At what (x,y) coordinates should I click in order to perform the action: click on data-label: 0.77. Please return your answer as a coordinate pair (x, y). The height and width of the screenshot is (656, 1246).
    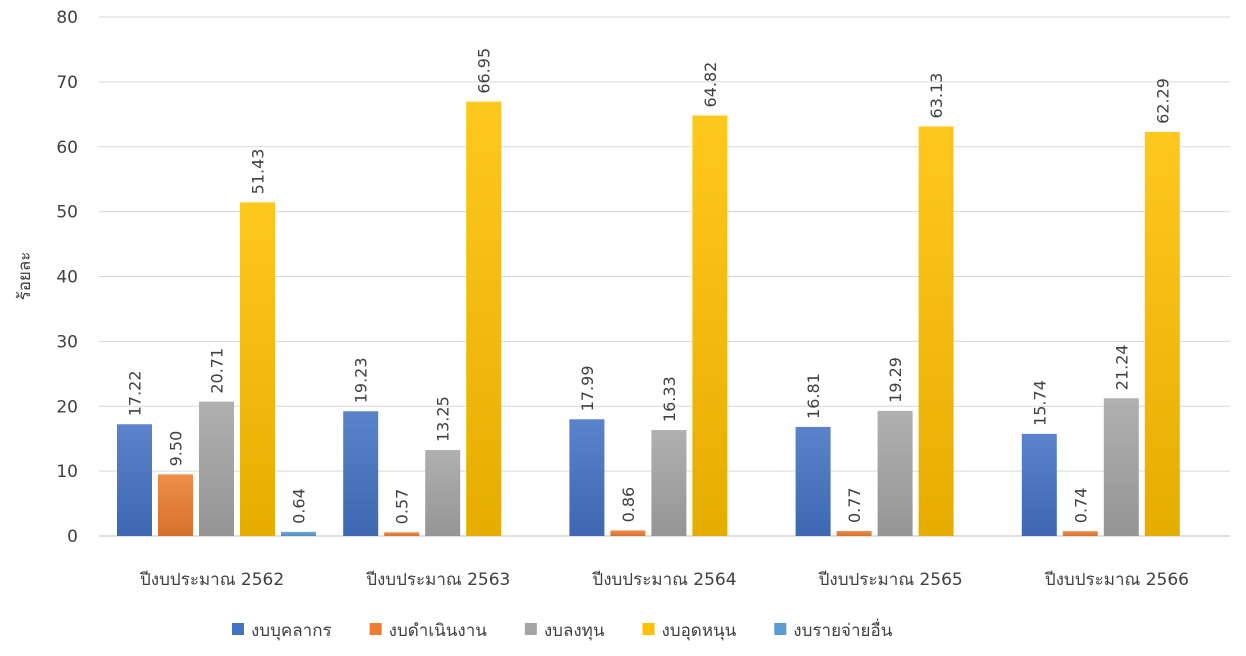
    Looking at the image, I should click on (854, 505).